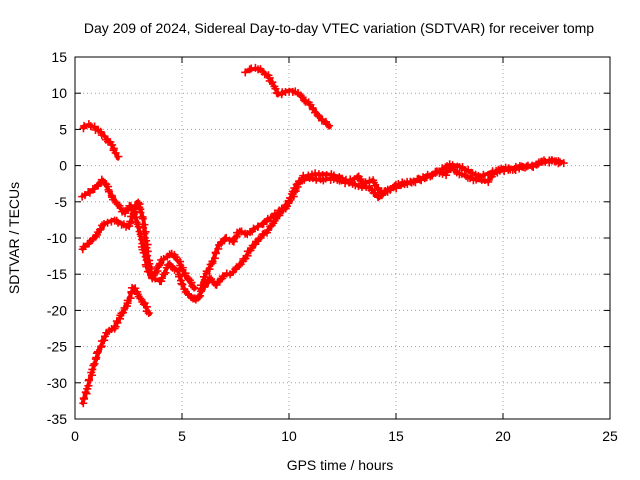 Image resolution: width=640 pixels, height=480 pixels. What do you see at coordinates (57, 238) in the screenshot?
I see `y-tick-label: -10` at bounding box center [57, 238].